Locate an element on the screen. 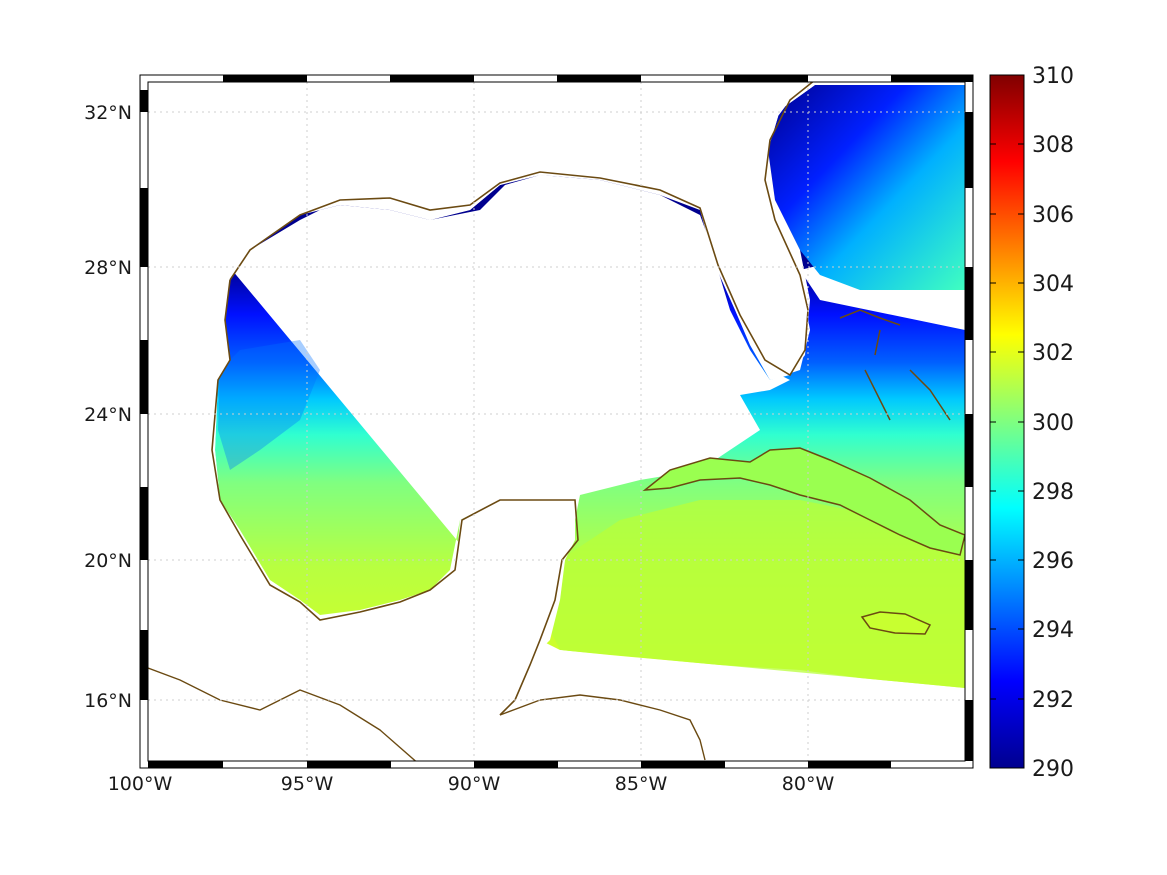 The width and height of the screenshot is (1167, 875). lon-label-100: 100°W is located at coordinates (140, 784).